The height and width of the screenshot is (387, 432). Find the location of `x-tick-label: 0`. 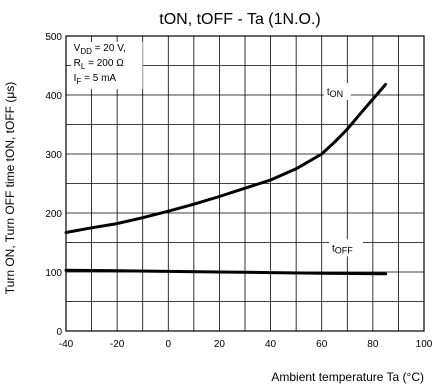

x-tick-label: 0 is located at coordinates (169, 344).